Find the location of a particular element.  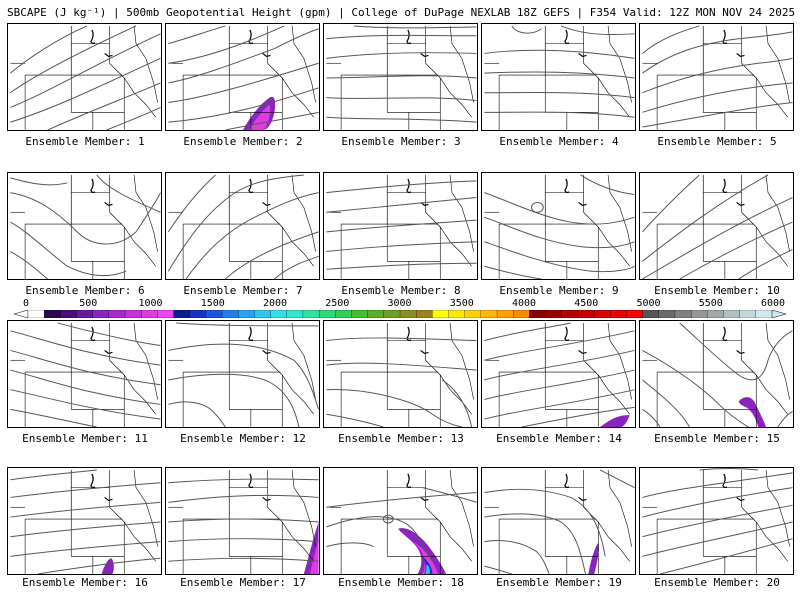

colorbar-tick-label: 1000 is located at coordinates (150, 303).